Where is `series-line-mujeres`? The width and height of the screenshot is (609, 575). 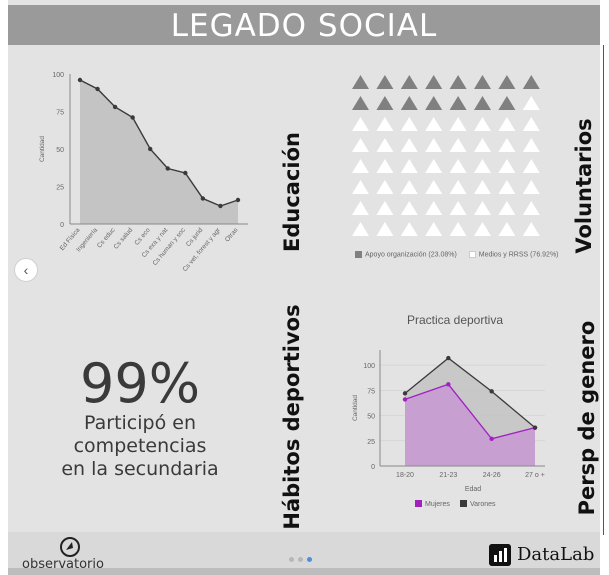 series-line-mujeres is located at coordinates (470, 411).